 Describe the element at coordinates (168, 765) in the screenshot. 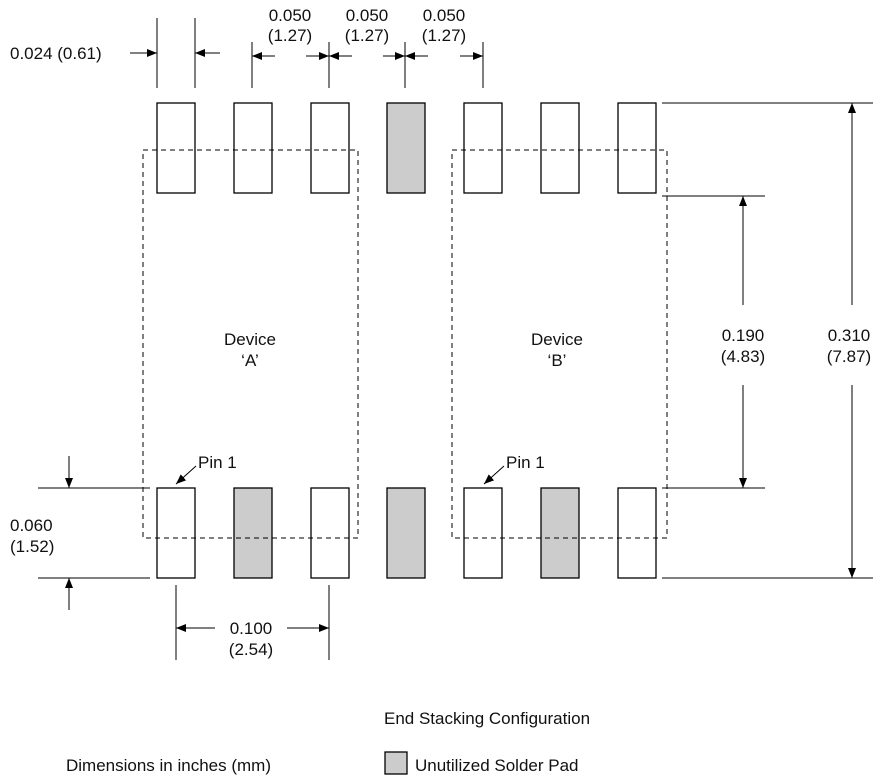

I see `units-note: Dimensions in inches (mm)` at that location.